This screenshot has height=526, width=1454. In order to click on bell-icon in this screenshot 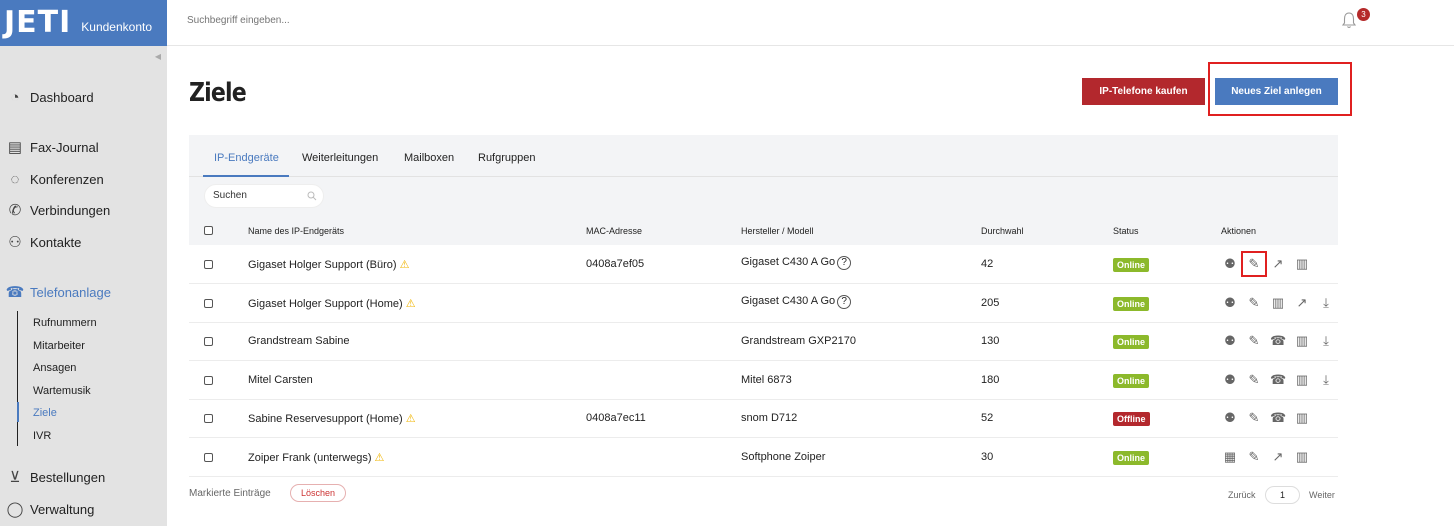, I will do `click(1349, 20)`.